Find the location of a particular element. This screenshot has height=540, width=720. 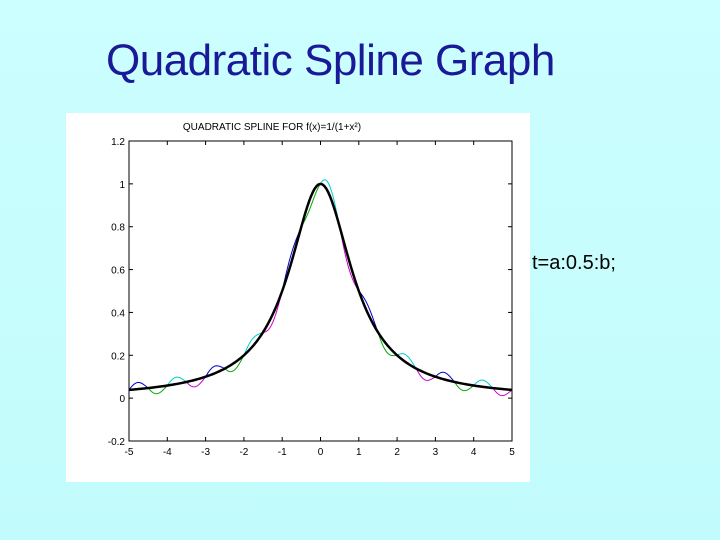

y-tick-label: 0.6 is located at coordinates (118, 271).